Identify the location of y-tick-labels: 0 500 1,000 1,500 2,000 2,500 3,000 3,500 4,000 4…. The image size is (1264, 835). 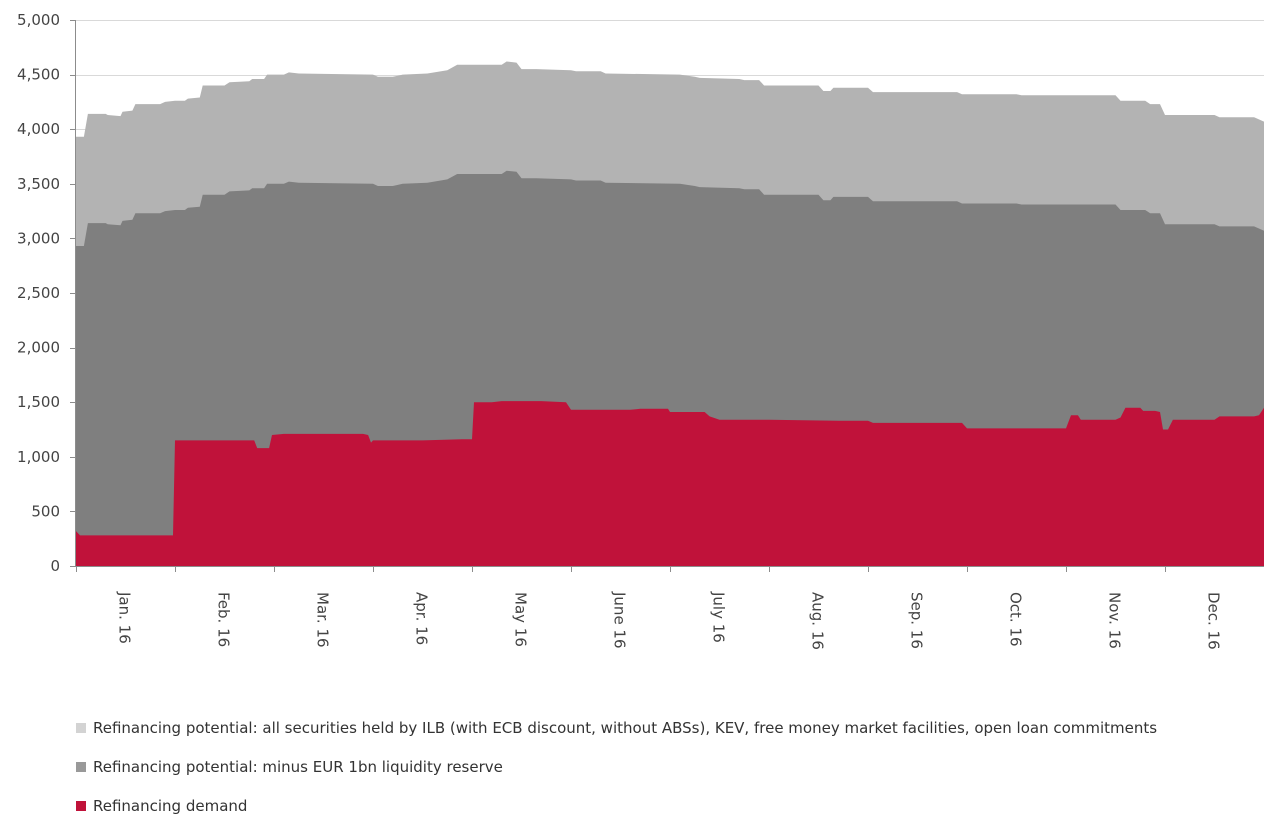
(38, 293).